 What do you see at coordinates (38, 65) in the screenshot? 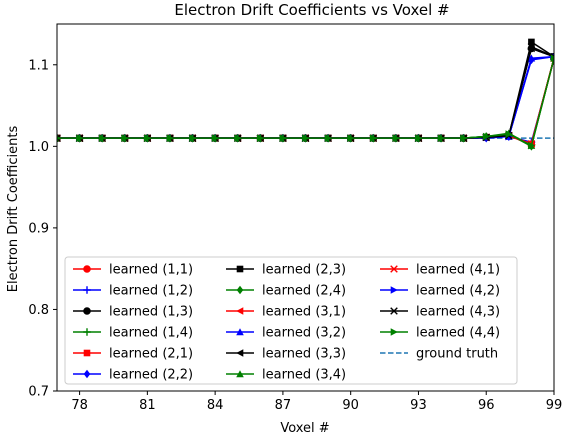
I see `y-tick-label: 1.1` at bounding box center [38, 65].